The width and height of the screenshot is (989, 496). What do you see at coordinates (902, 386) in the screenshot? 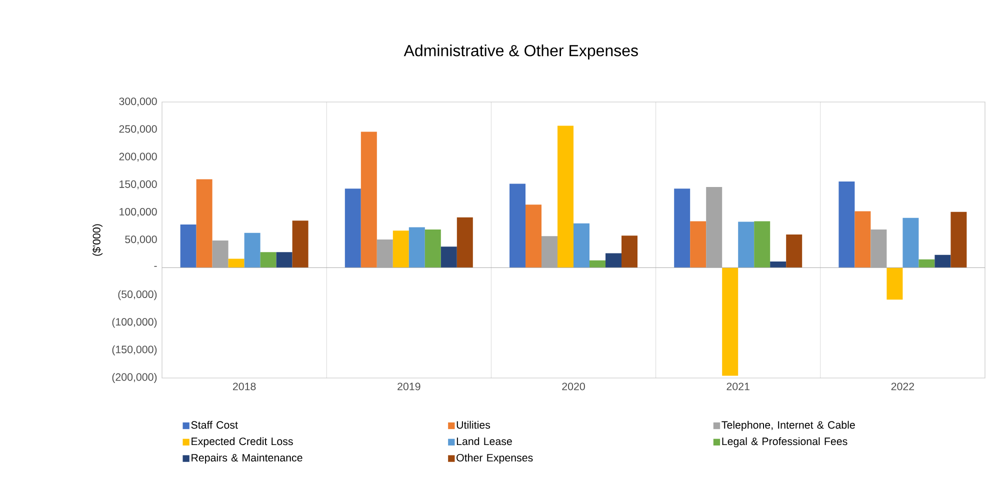
I see `x-tick-label: 2022` at bounding box center [902, 386].